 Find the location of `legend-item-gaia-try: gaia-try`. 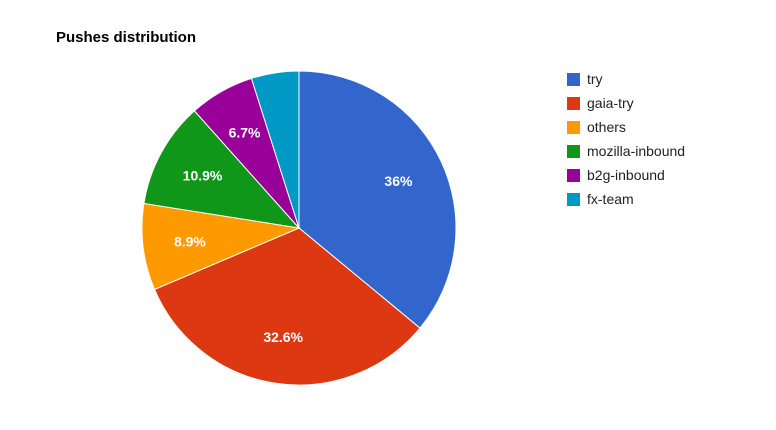

legend-item-gaia-try: gaia-try is located at coordinates (626, 103).